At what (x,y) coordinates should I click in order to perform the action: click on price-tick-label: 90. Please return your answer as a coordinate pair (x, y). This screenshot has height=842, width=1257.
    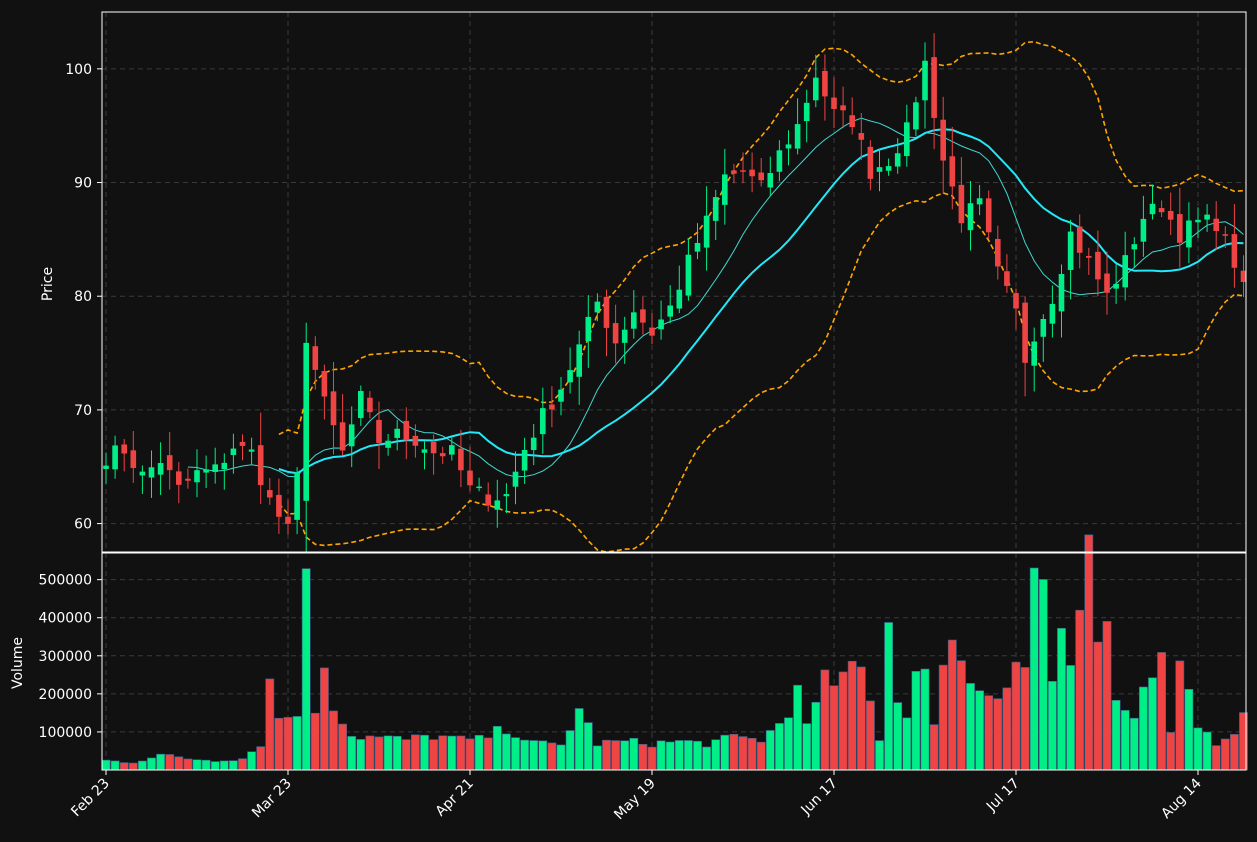
    Looking at the image, I should click on (83, 184).